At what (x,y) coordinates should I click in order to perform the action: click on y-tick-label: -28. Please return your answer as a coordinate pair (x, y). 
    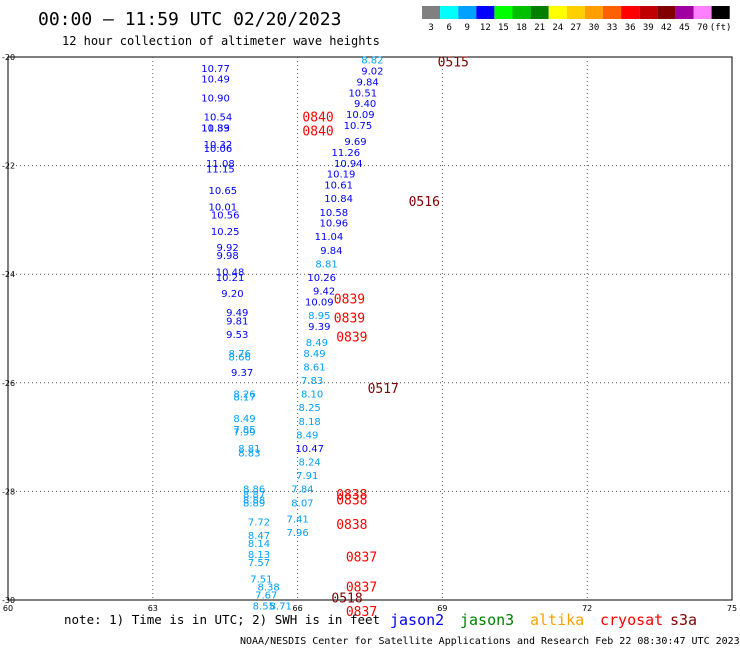
    Looking at the image, I should click on (8, 491).